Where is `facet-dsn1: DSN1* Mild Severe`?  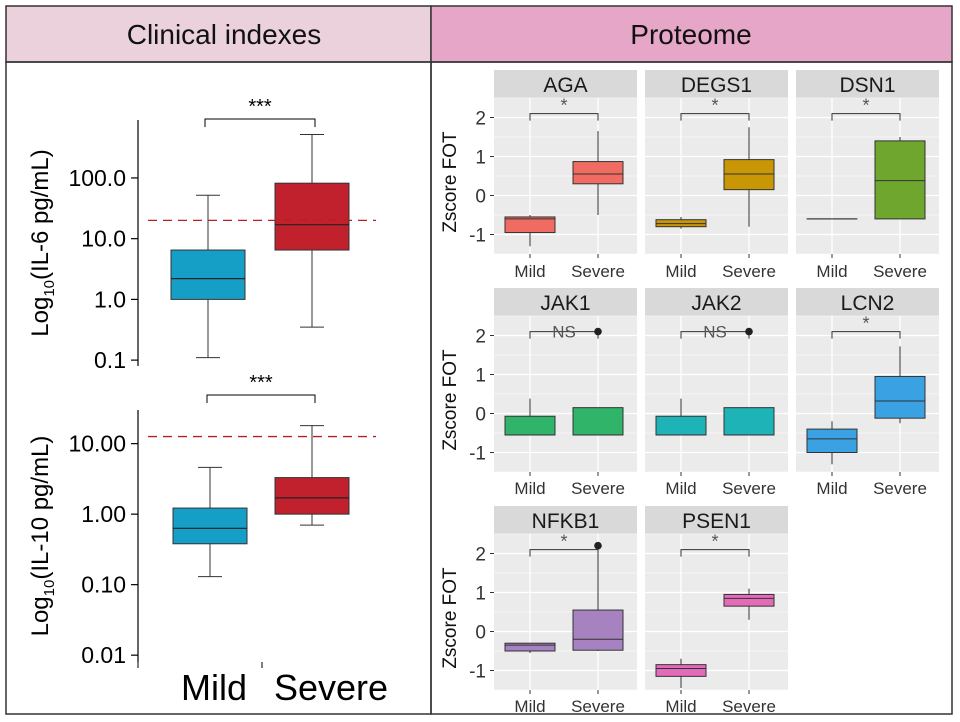
facet-dsn1: DSN1* Mild Severe is located at coordinates (867, 175).